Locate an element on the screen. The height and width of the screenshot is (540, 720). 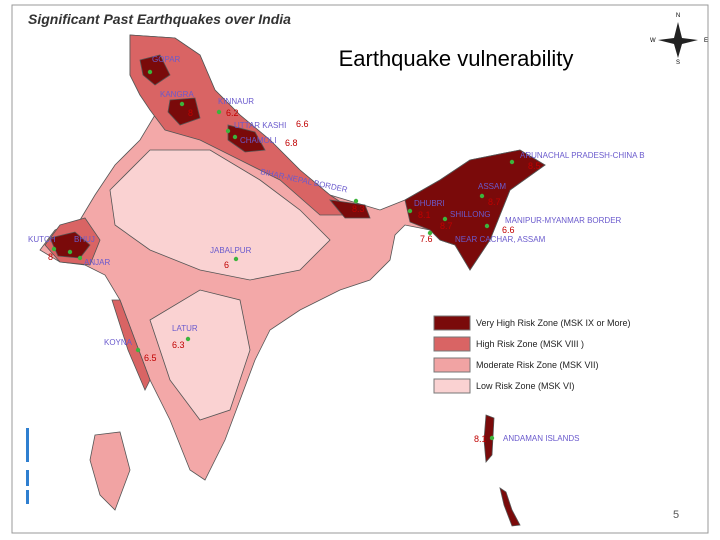
place-label: KANGRA is located at coordinates (177, 94).